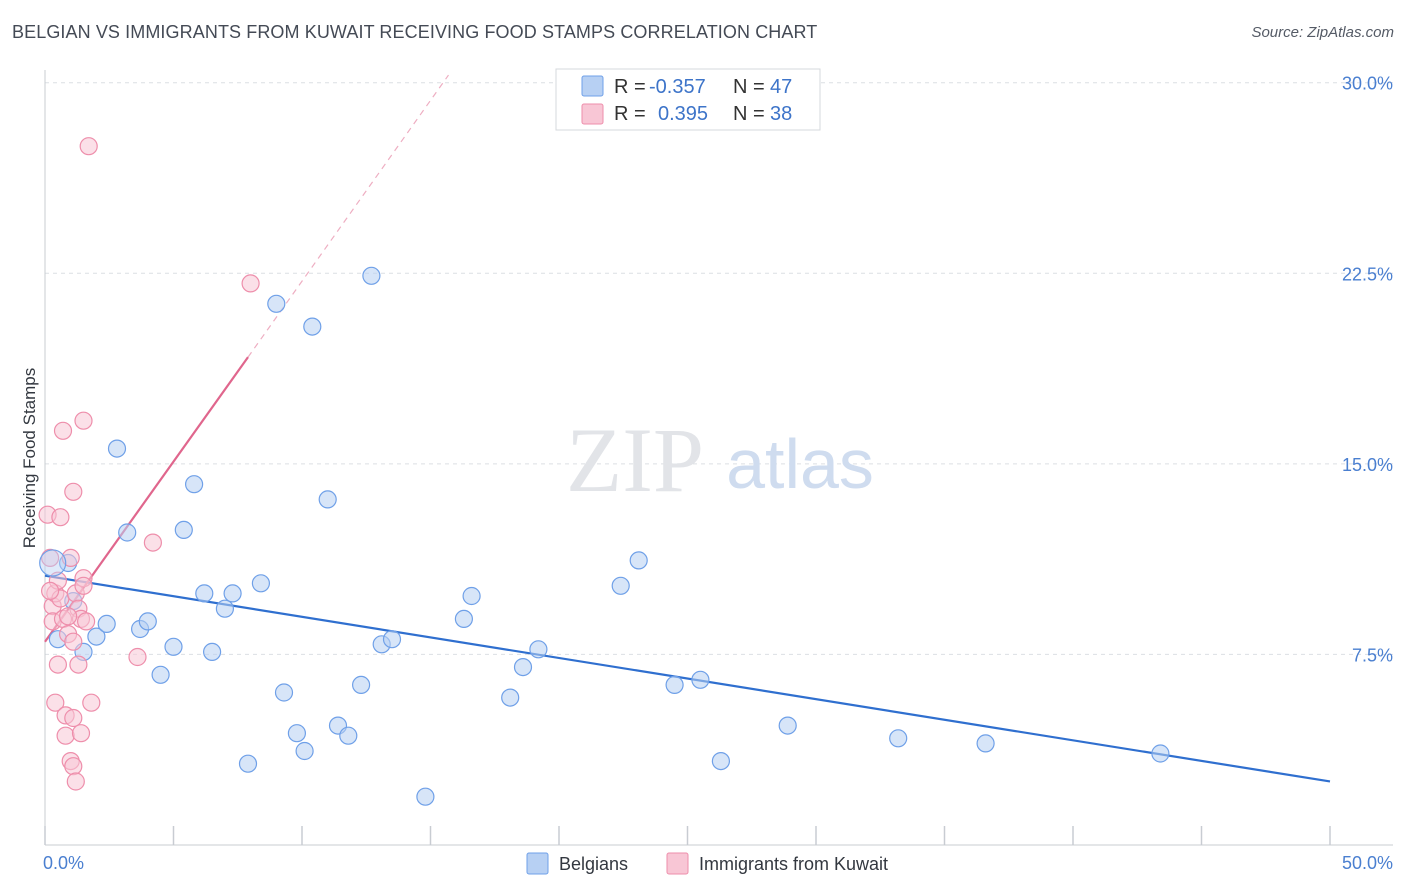  What do you see at coordinates (793, 864) in the screenshot?
I see `series-legend-kuwait: Immigrants from Kuwait` at bounding box center [793, 864].